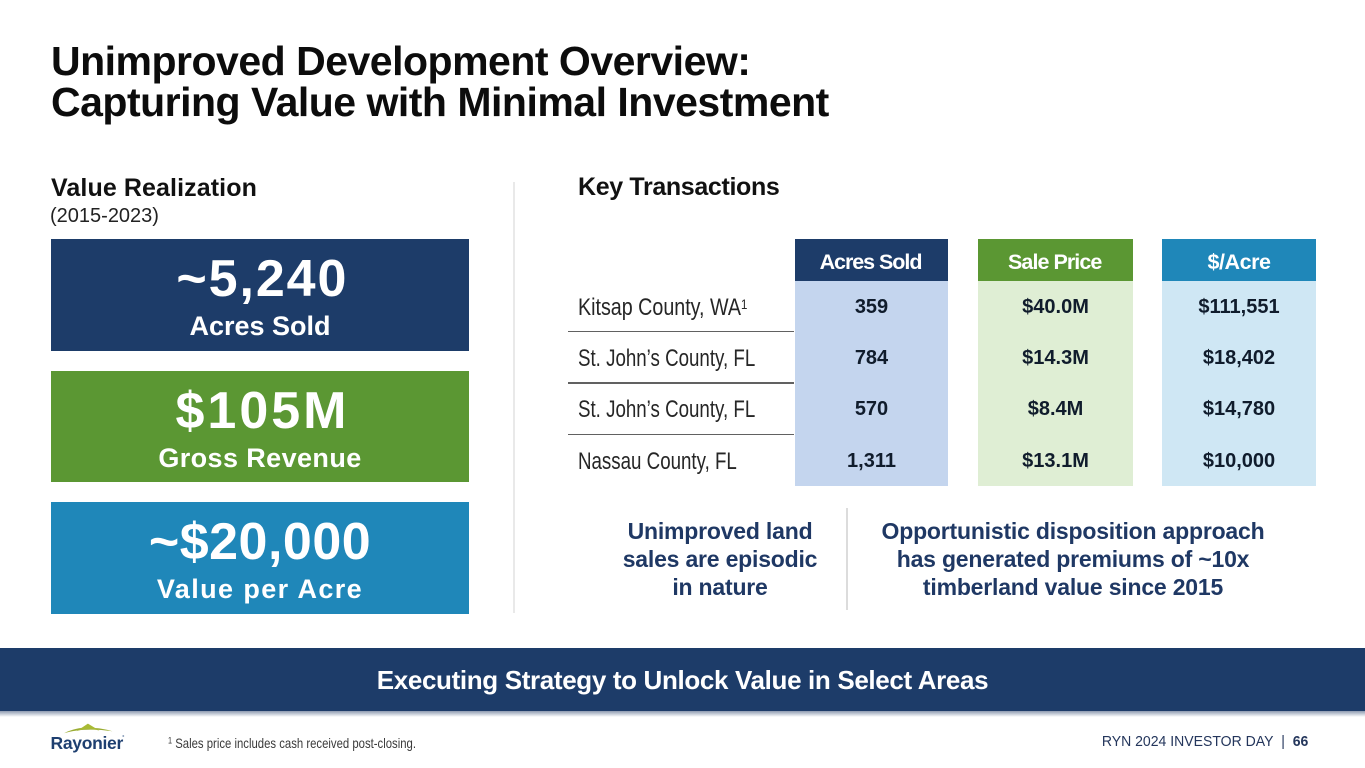 This screenshot has height=768, width=1365. I want to click on svg-text: Rayonier, so click(87, 743).